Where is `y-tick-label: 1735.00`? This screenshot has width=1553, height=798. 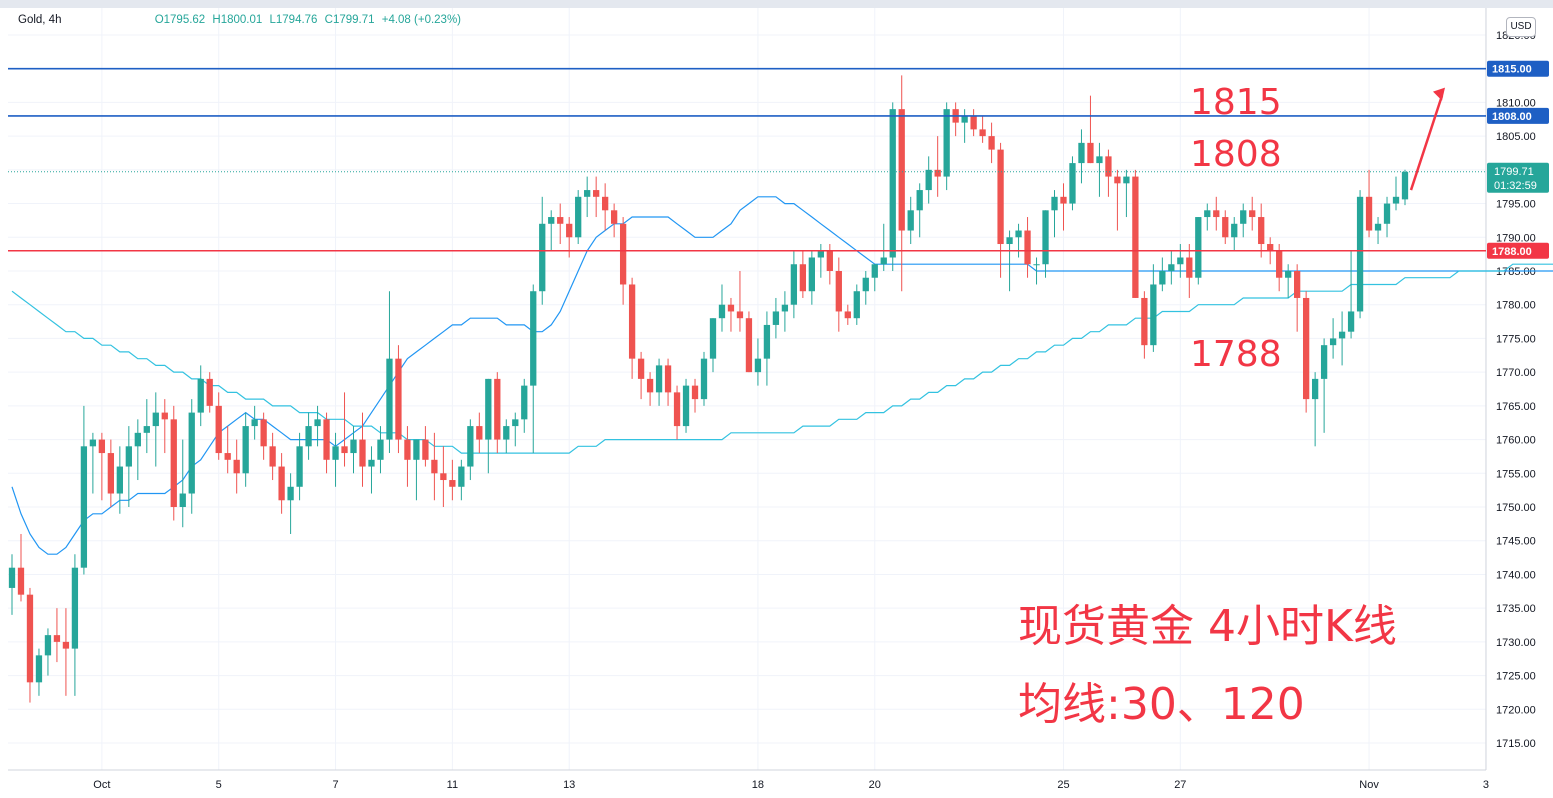 y-tick-label: 1735.00 is located at coordinates (1516, 609).